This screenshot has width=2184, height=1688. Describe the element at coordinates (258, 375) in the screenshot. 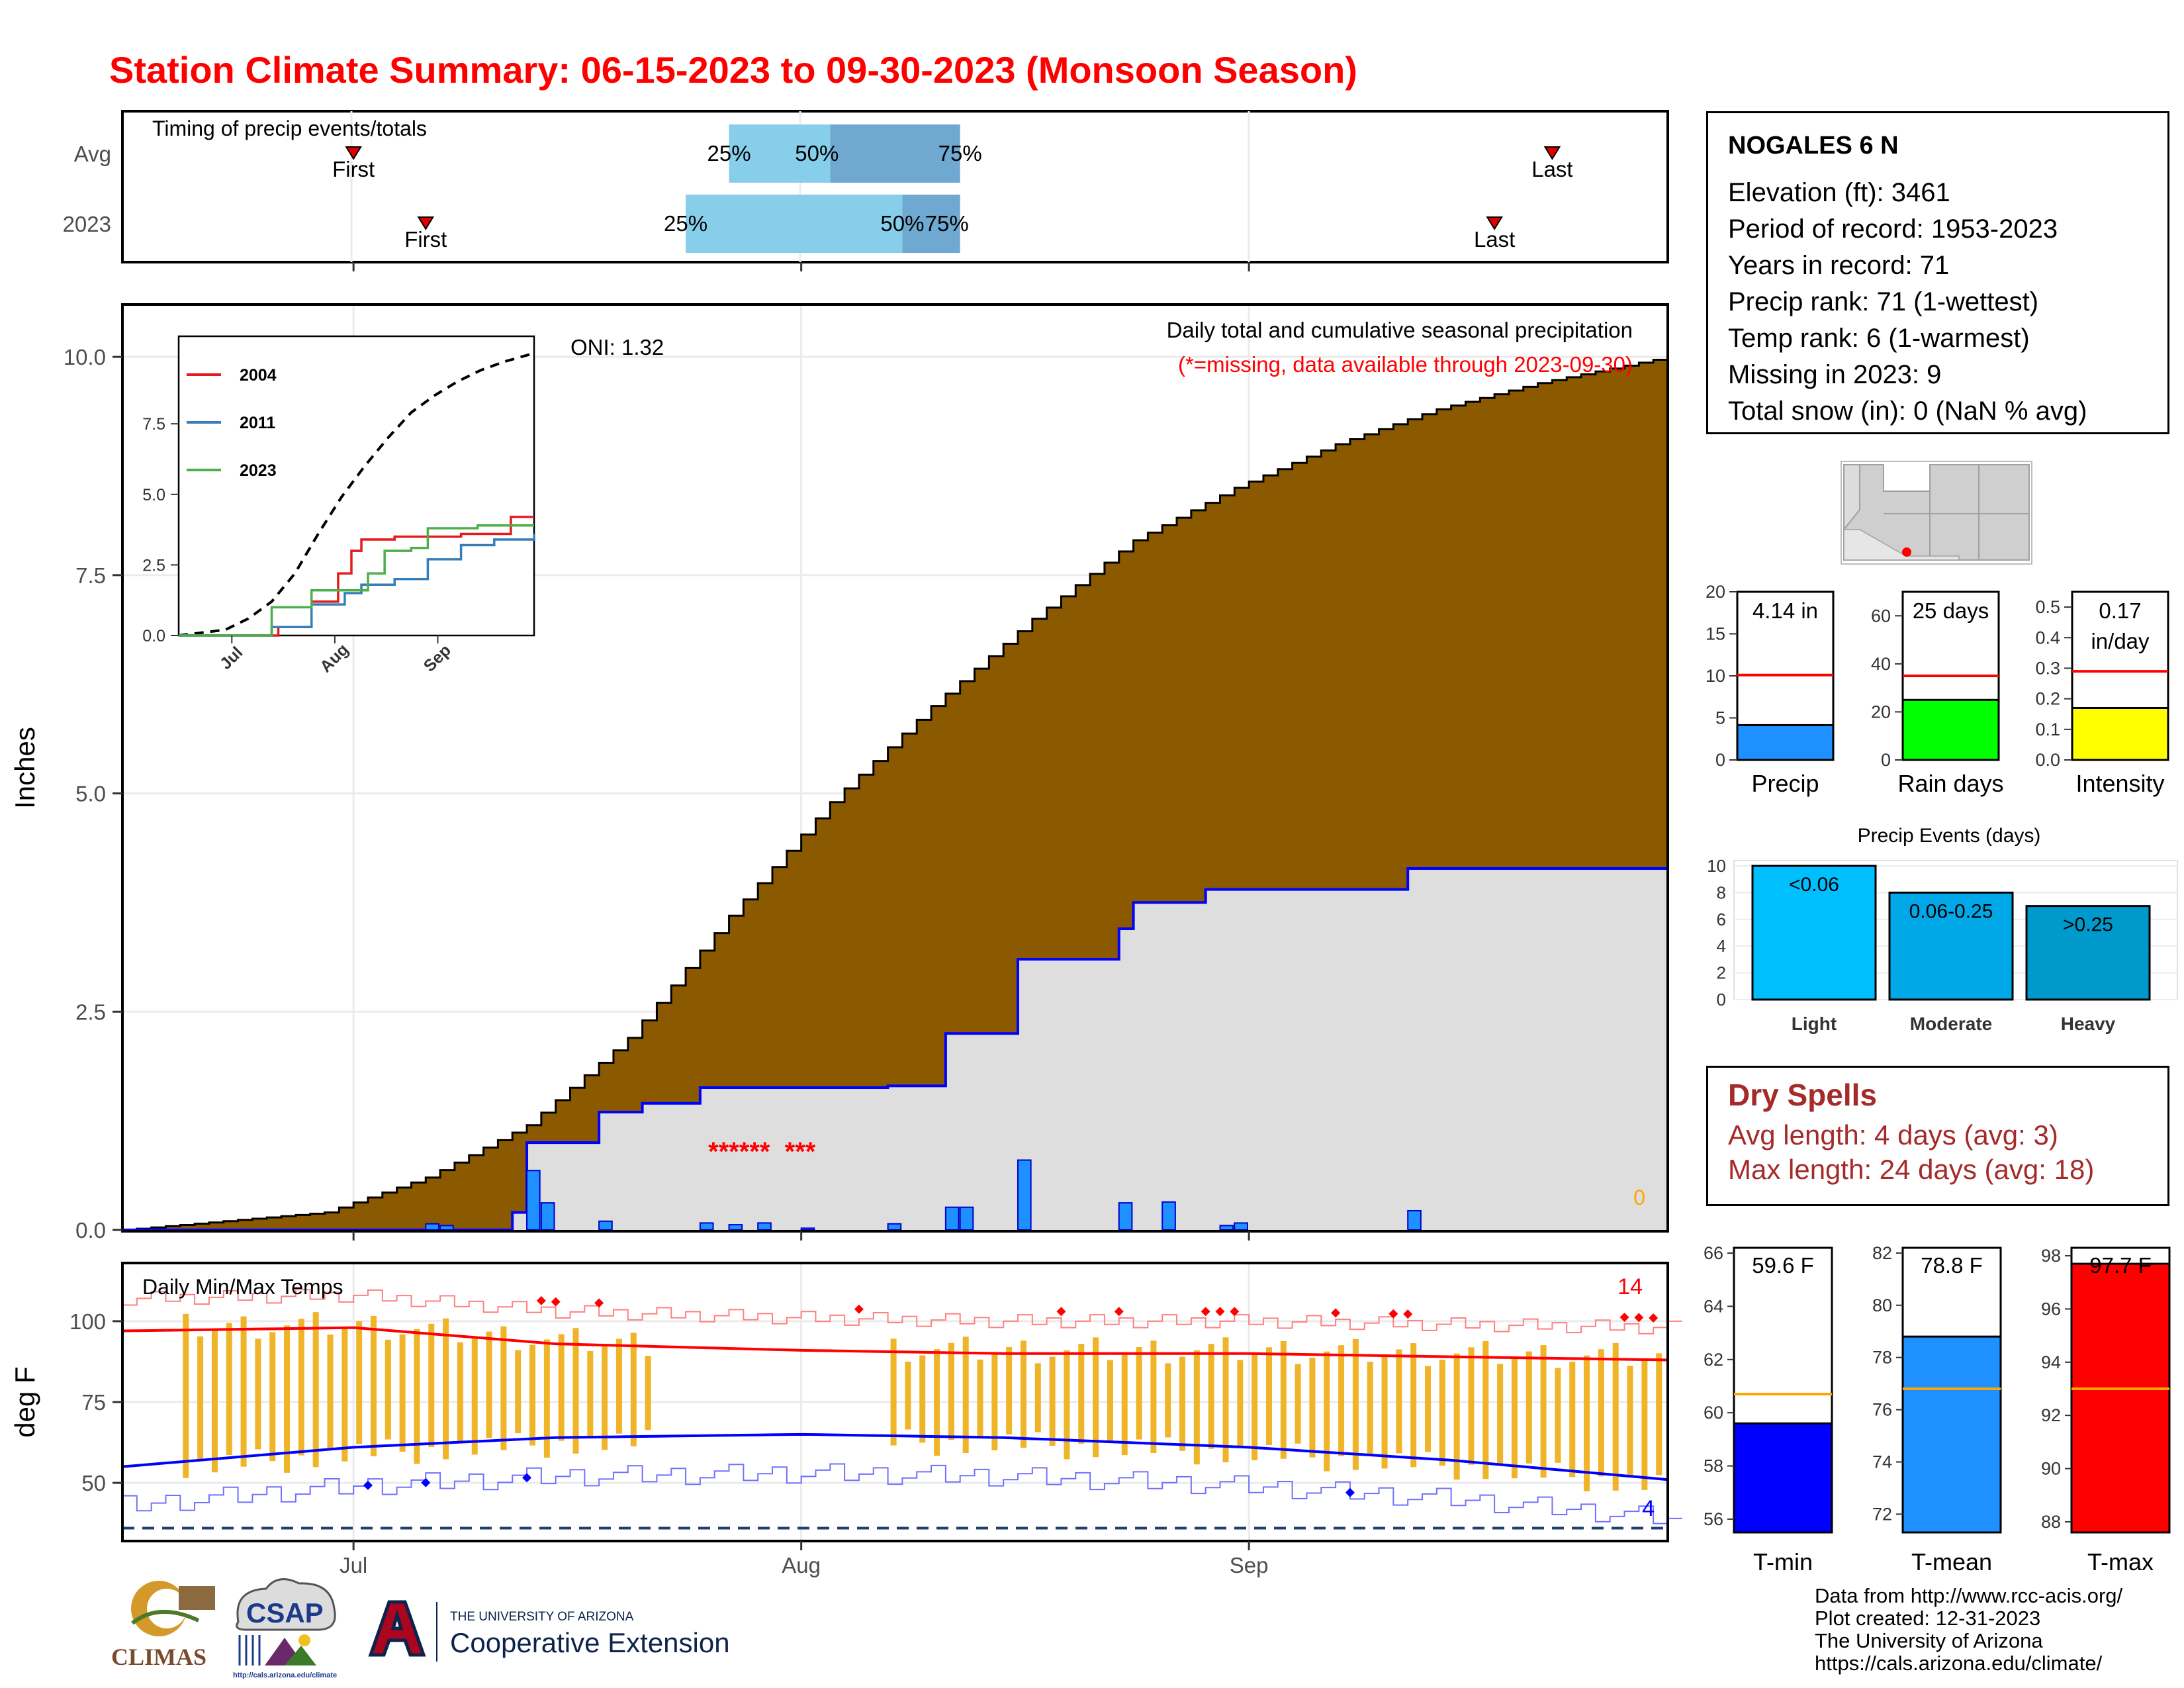

I see `inset-legend-label: 2004` at that location.